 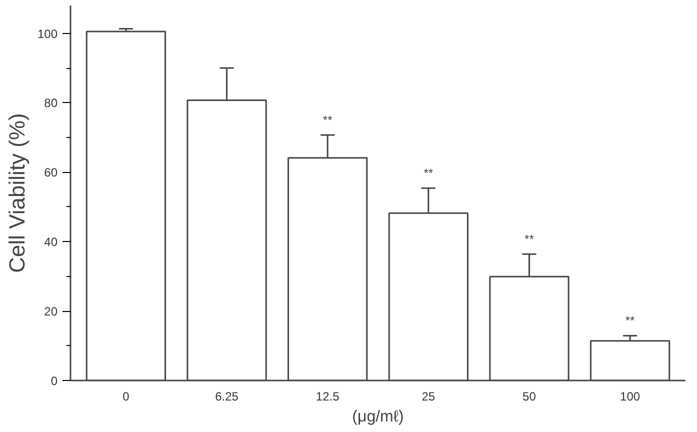 What do you see at coordinates (378, 417) in the screenshot?
I see `x-axis-title: (μg/mℓ)` at bounding box center [378, 417].